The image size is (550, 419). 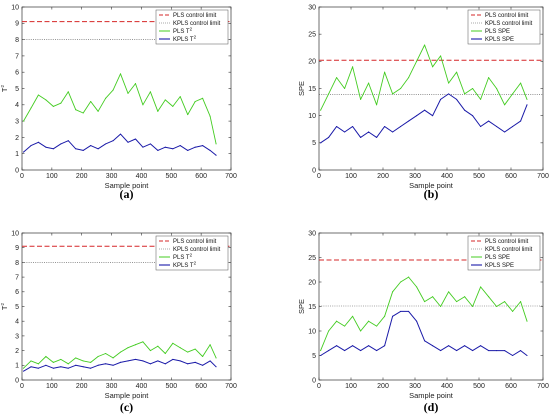 I want to click on legend-entry-text: PLS SPE, so click(x=497, y=258).